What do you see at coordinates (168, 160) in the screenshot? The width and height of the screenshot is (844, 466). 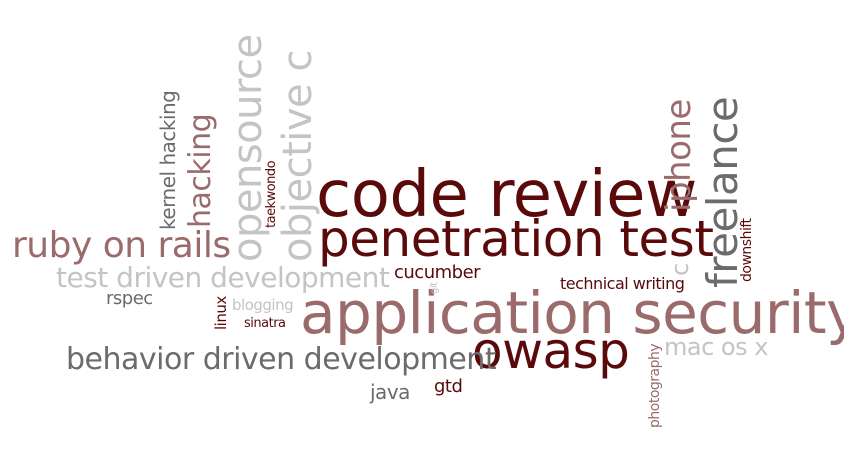 I see `word-kernel-hacking: kernel hacking` at bounding box center [168, 160].